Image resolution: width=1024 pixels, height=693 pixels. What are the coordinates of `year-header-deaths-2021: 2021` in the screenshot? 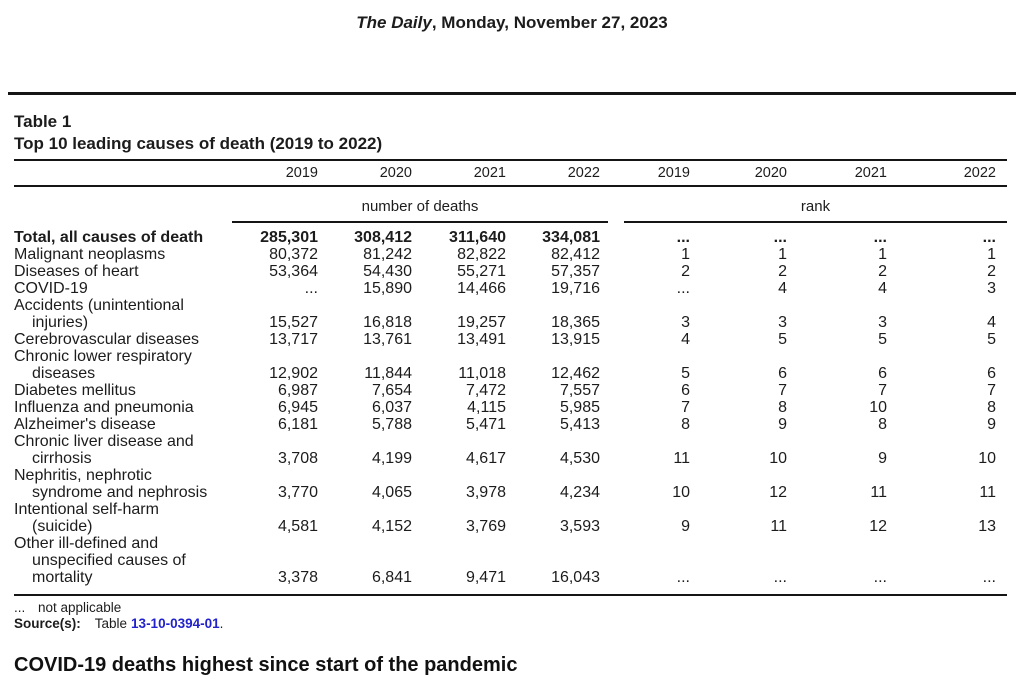 It's located at (467, 173).